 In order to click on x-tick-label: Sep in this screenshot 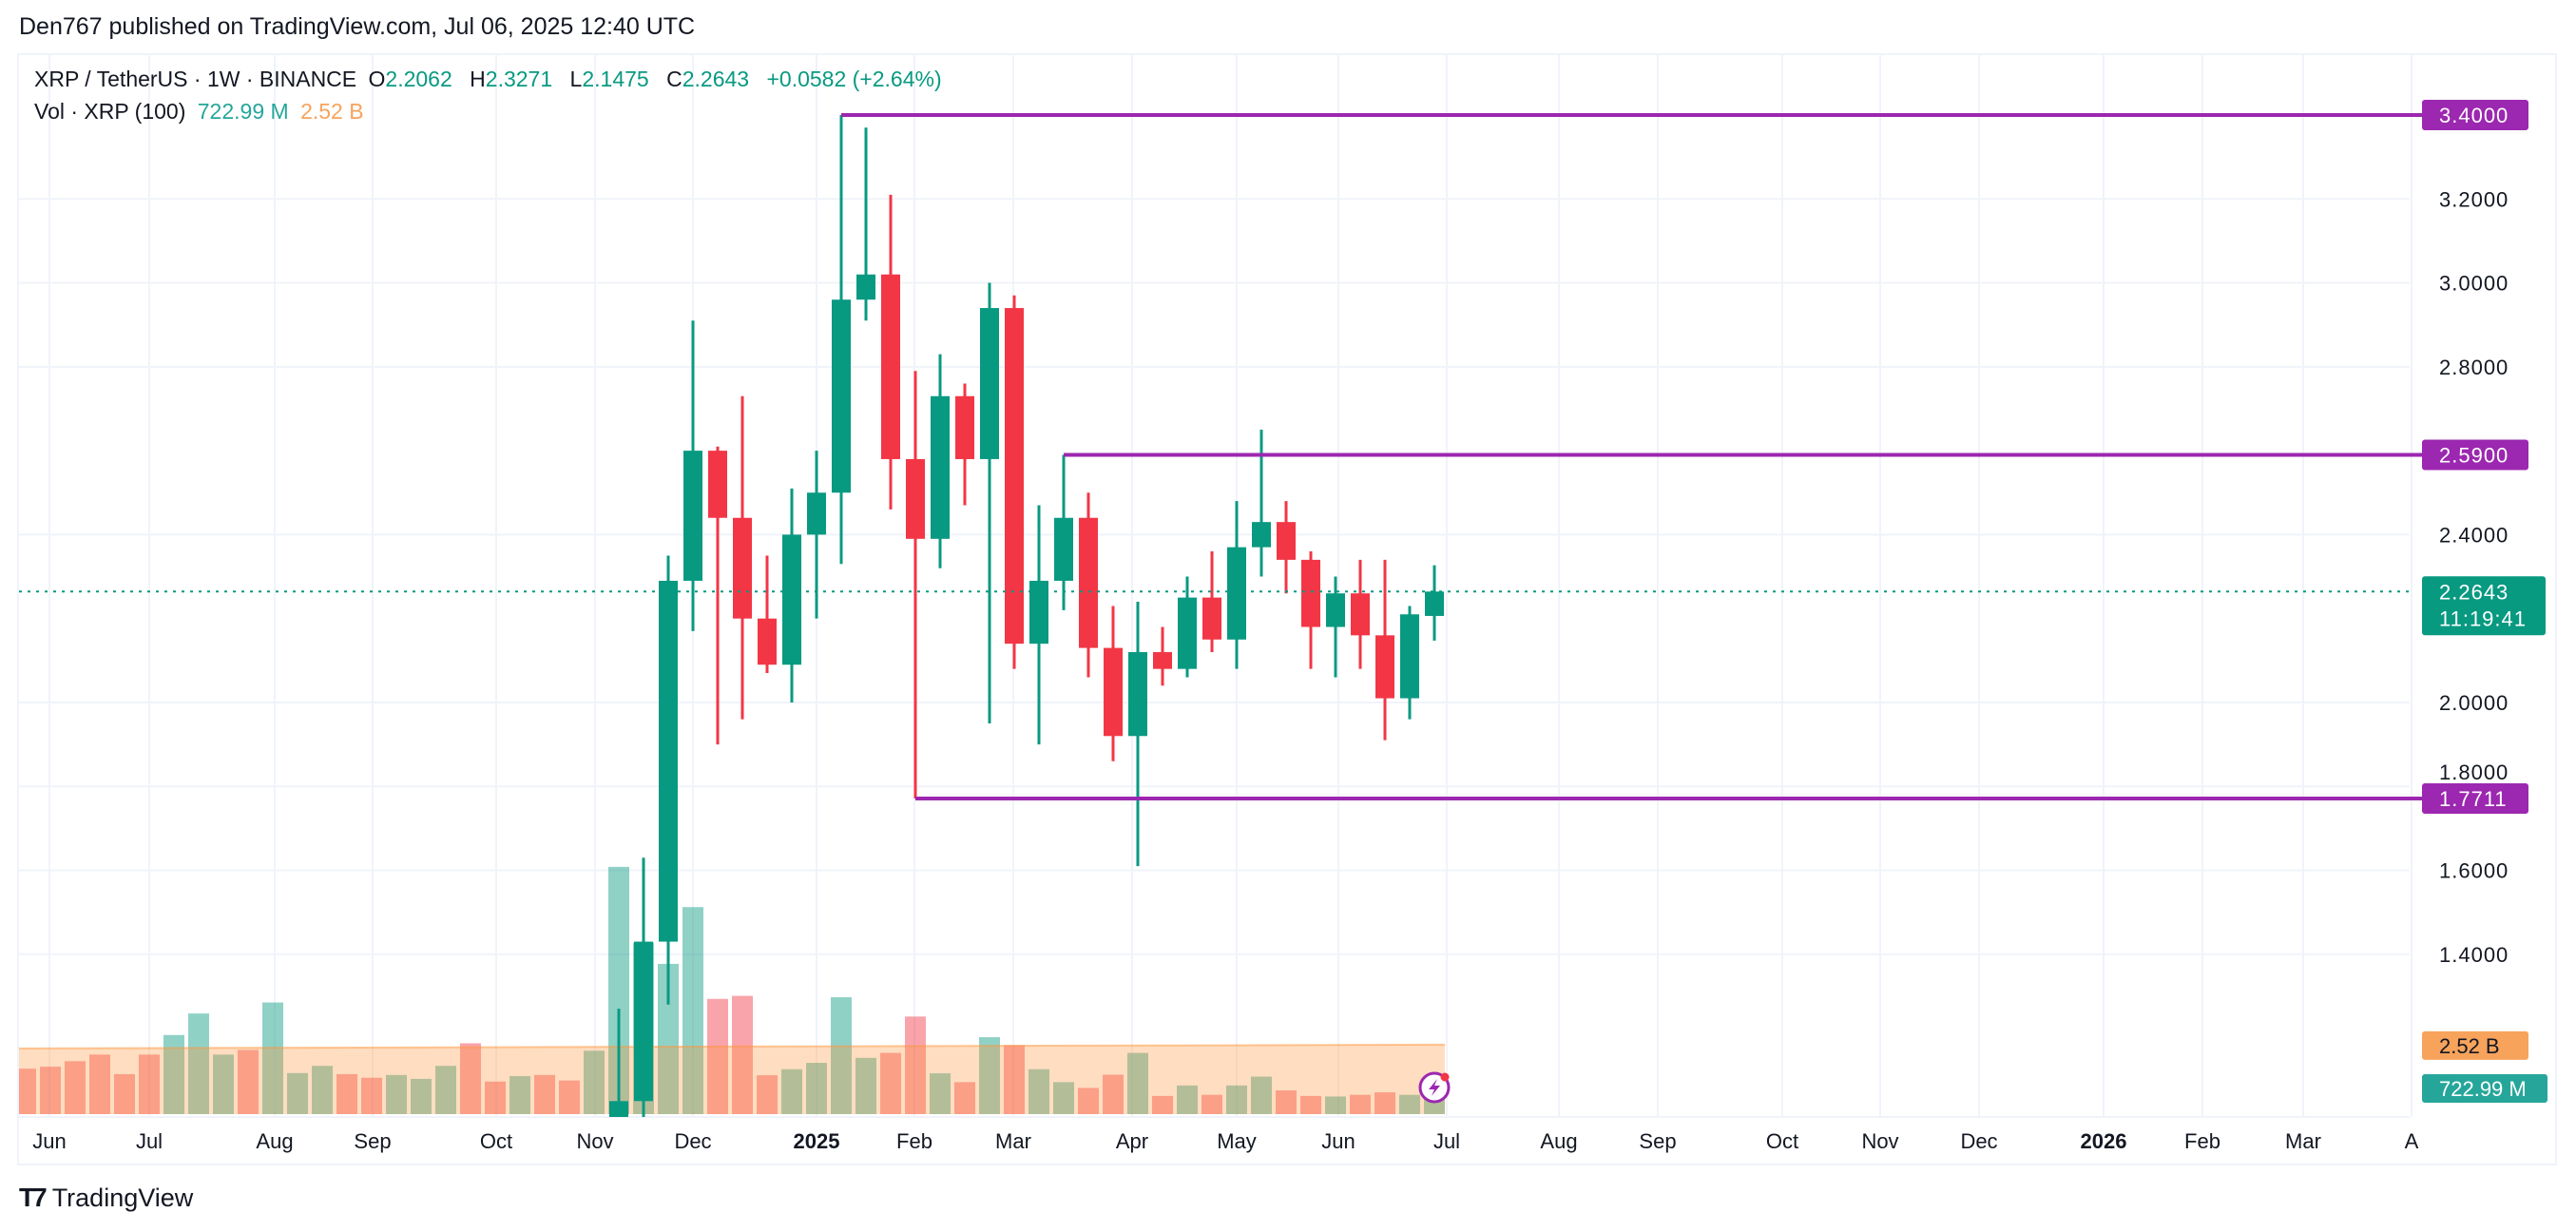, I will do `click(372, 1141)`.